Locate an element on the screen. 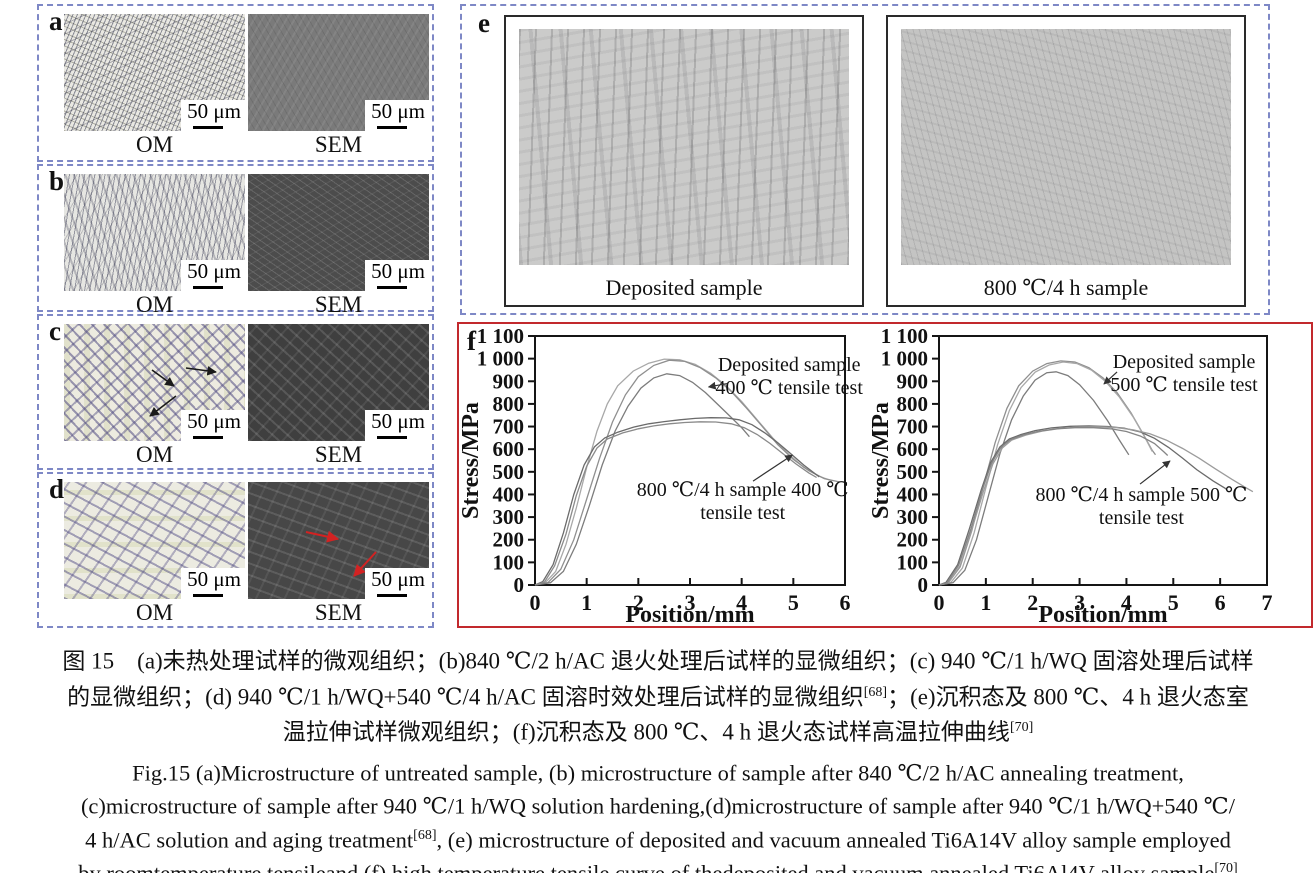 This screenshot has width=1316, height=873. micrograph-a-om: 50 μm is located at coordinates (154, 72).